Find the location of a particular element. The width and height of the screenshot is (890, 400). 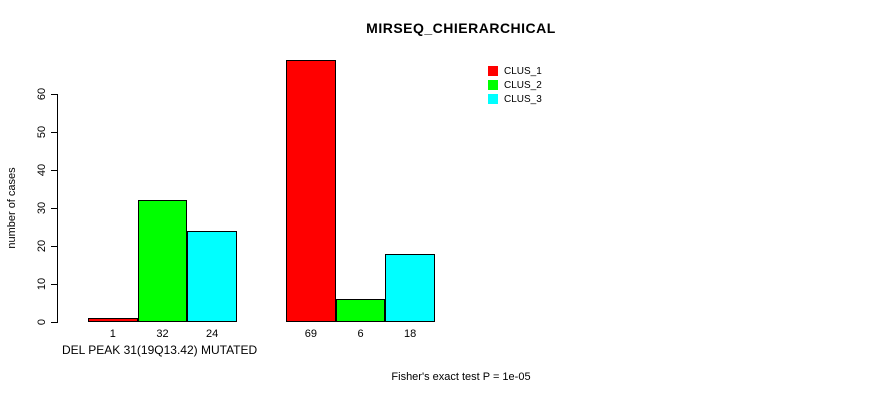

bar-clus_1-group2 is located at coordinates (311, 190).